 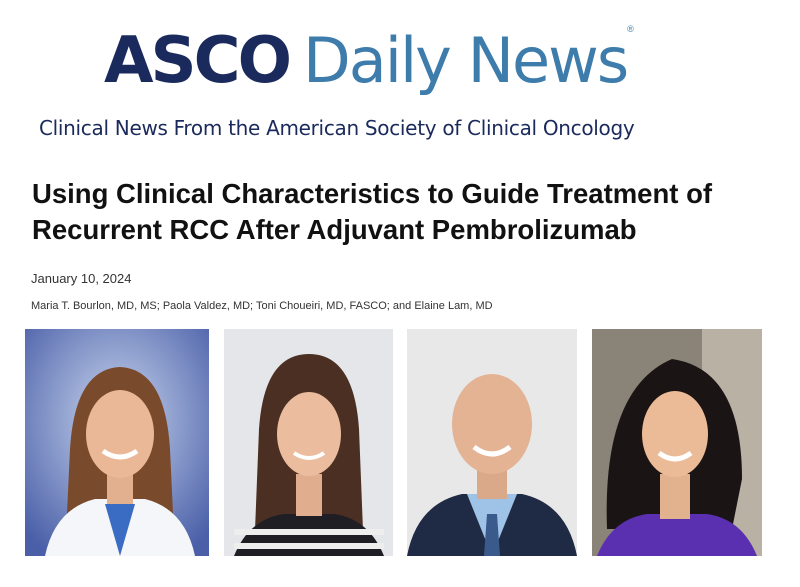 What do you see at coordinates (630, 29) in the screenshot?
I see `registered-mark: ®` at bounding box center [630, 29].